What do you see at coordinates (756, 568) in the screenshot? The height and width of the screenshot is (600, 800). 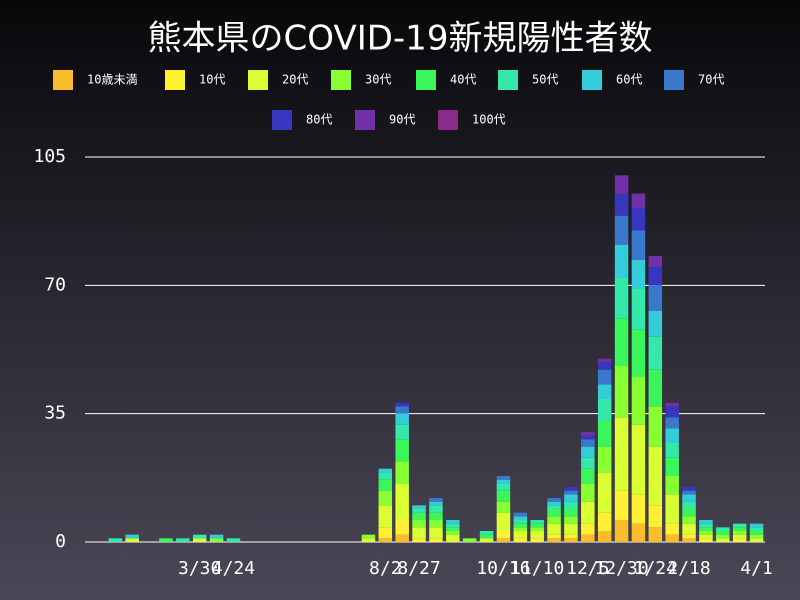 I see `x-tick-label: 4/1` at bounding box center [756, 568].